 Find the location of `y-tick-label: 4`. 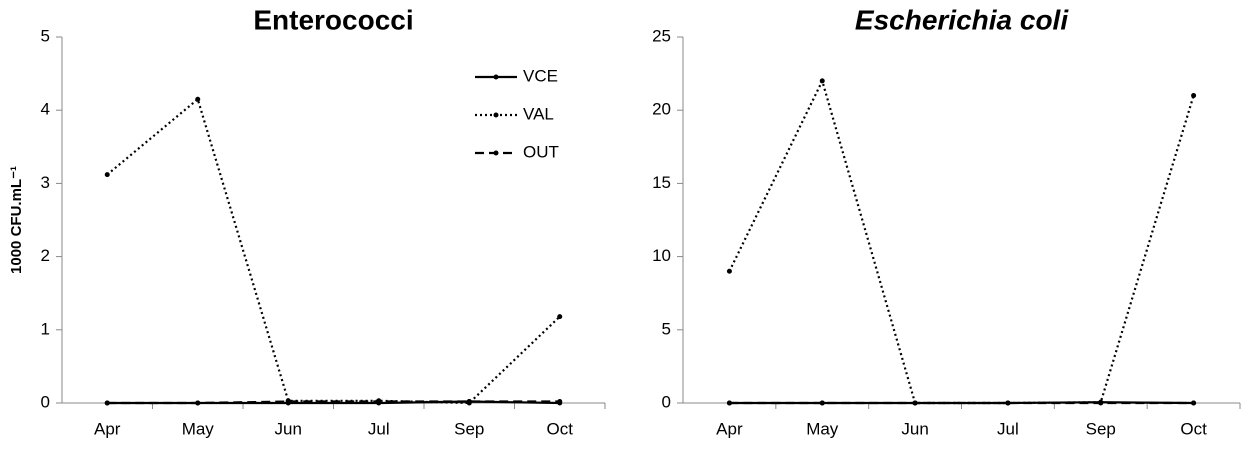

y-tick-label: 4 is located at coordinates (45, 109).